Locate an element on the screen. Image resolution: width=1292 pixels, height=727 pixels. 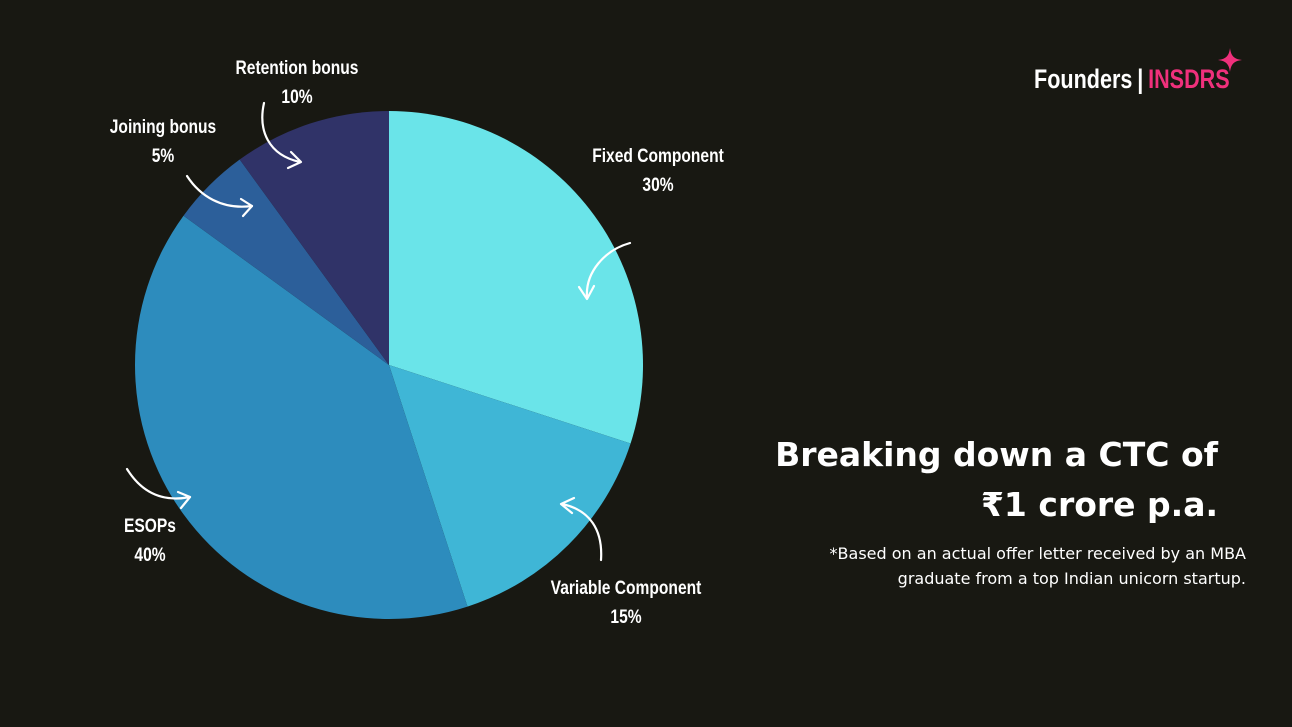
title-line-2: ₹1 crore p.a. is located at coordinates (1099, 504).